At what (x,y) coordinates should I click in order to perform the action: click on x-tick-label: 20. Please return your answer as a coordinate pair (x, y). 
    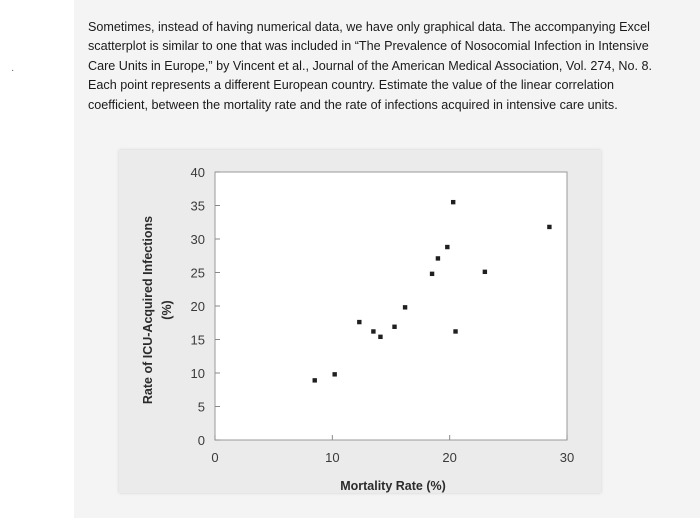
    Looking at the image, I should click on (449, 457).